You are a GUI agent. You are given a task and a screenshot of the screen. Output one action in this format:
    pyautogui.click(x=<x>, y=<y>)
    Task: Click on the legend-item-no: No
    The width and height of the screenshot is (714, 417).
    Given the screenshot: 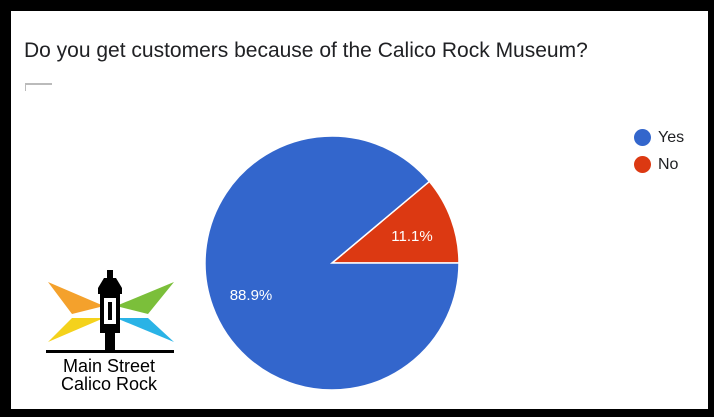 What is the action you would take?
    pyautogui.click(x=659, y=164)
    